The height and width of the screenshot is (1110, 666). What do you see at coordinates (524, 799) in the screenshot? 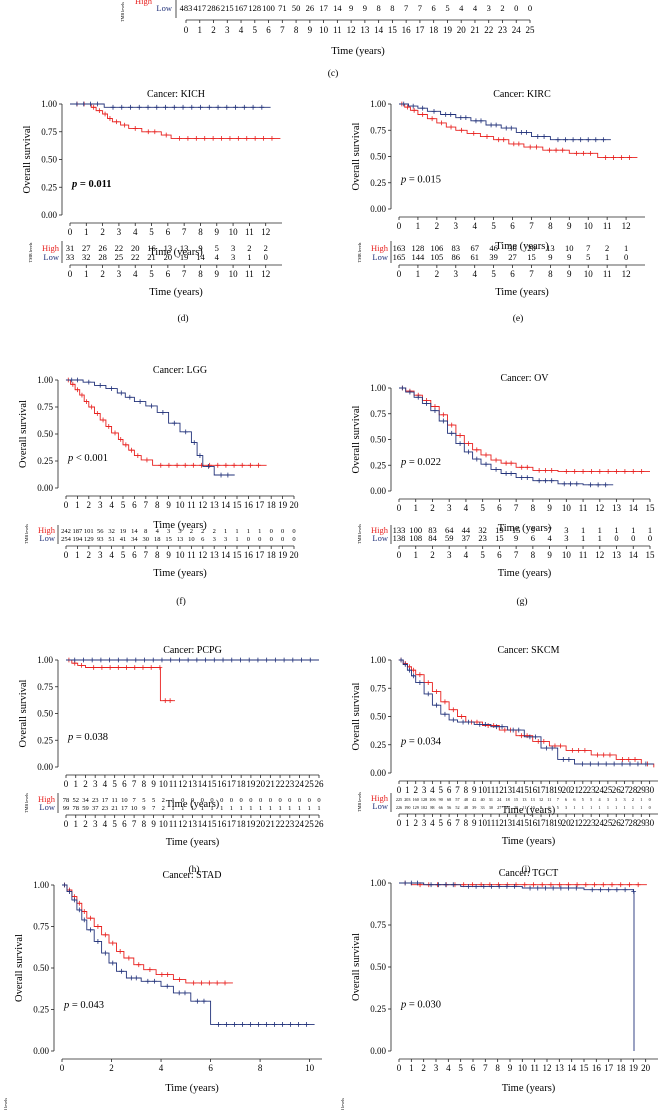
I see `risk-count-high: 13` at bounding box center [524, 799].